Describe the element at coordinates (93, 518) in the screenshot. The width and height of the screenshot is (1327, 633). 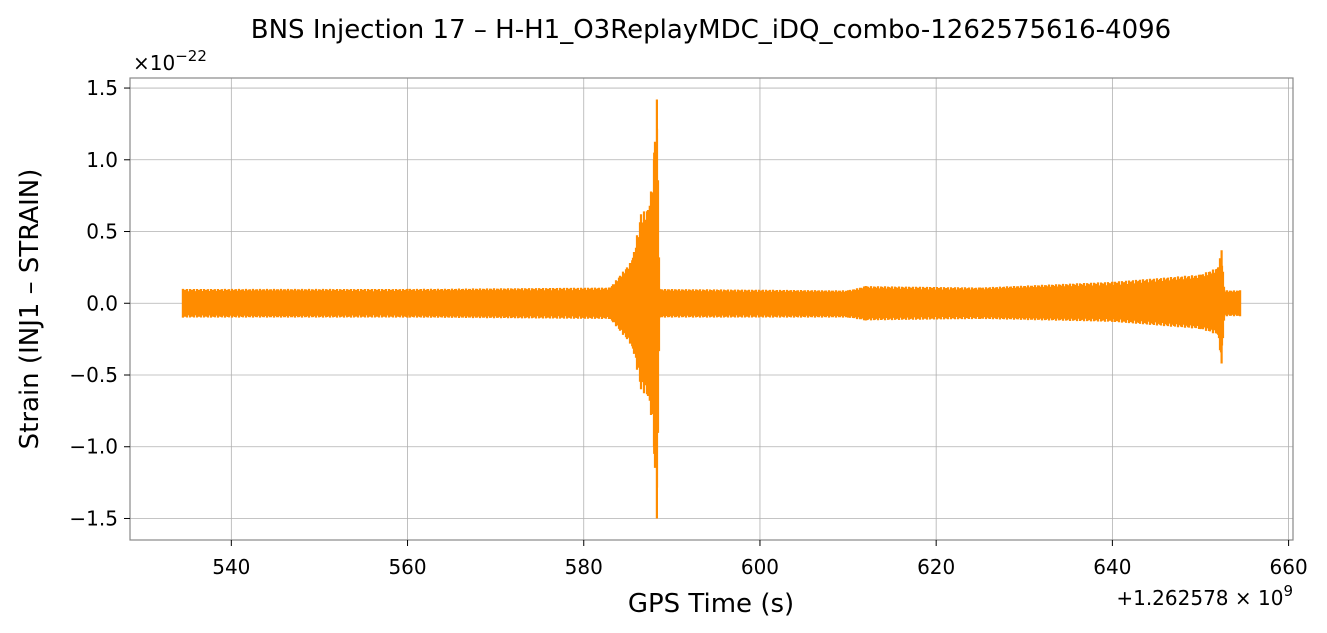
I see `y-tick-label: −1.5` at that location.